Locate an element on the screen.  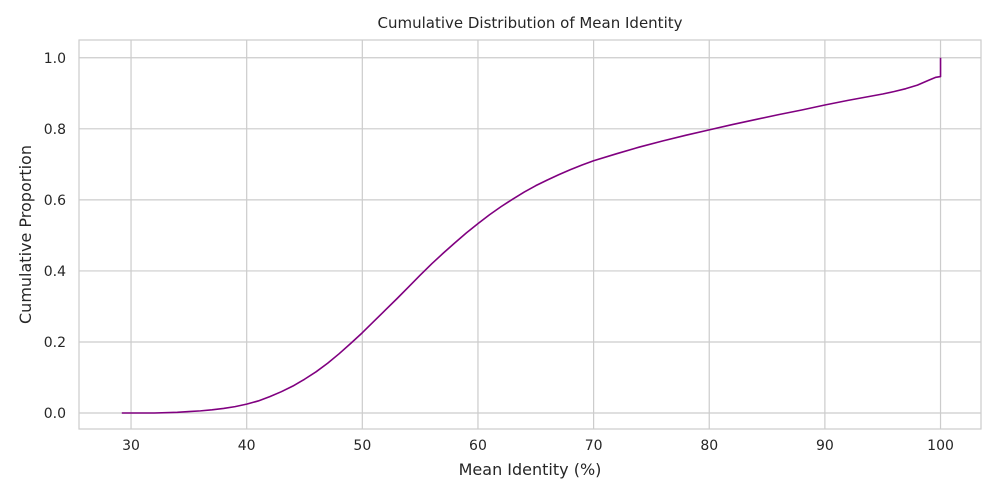
x-tick-label: 90 is located at coordinates (825, 446).